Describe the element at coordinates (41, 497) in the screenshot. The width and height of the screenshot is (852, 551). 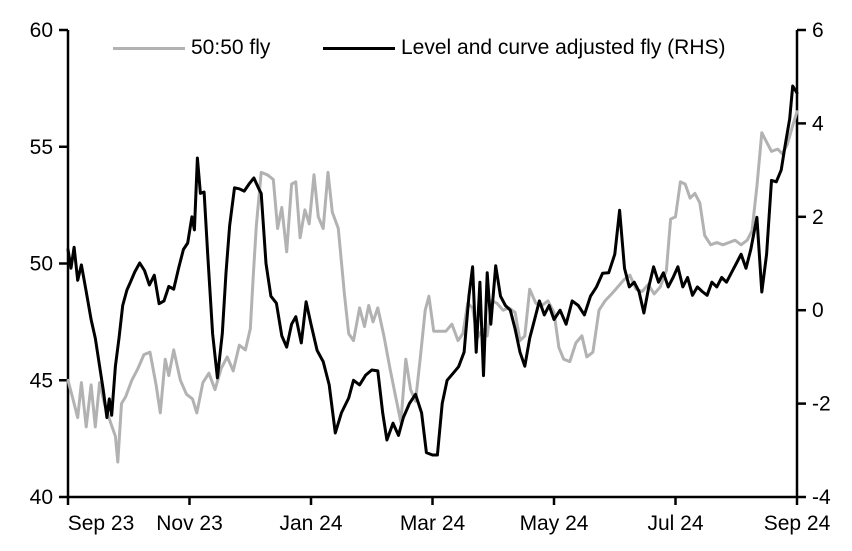
I see `left-axis-tick-label: 40` at that location.